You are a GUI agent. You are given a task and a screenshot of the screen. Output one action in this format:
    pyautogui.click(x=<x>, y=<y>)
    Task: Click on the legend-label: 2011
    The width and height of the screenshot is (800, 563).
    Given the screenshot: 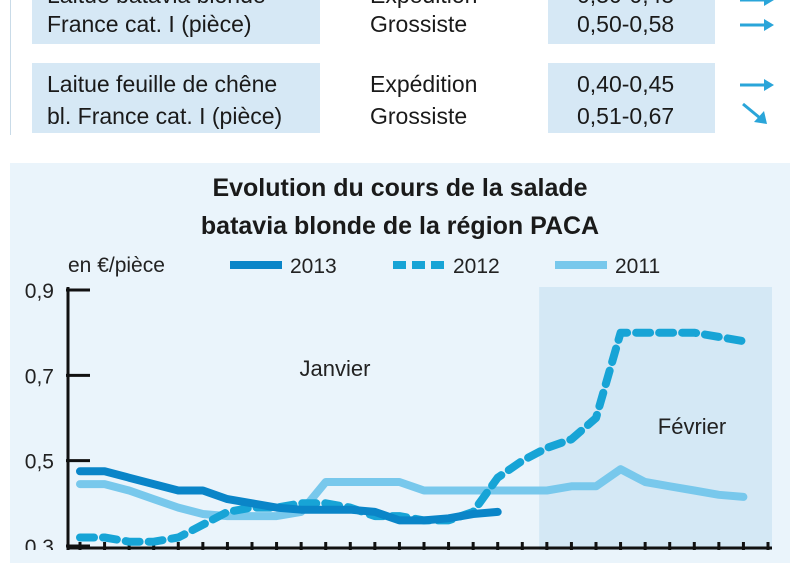 What is the action you would take?
    pyautogui.click(x=637, y=266)
    